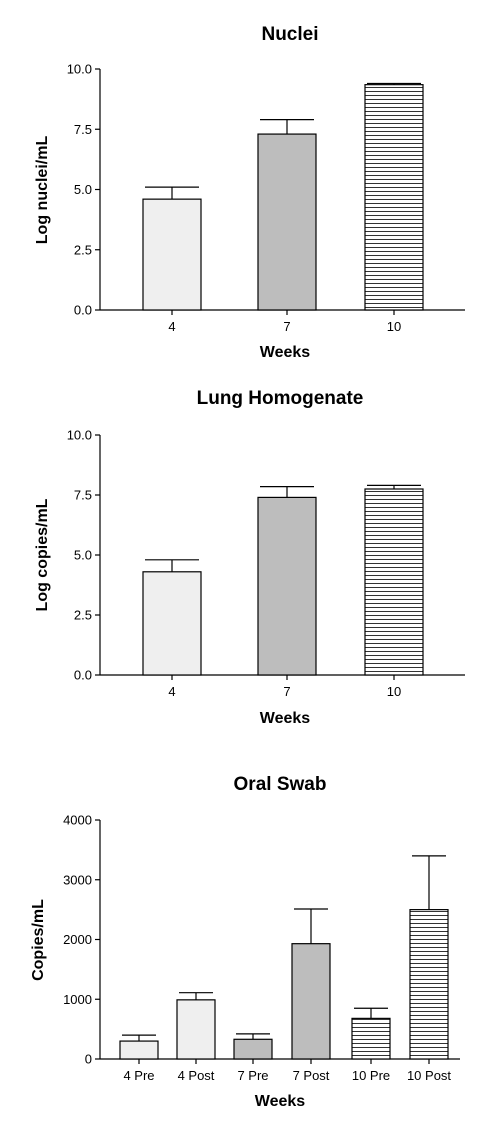 Image resolution: width=480 pixels, height=1128 pixels. What do you see at coordinates (42, 190) in the screenshot?
I see `y-axis-label: Log nuclei/mL` at bounding box center [42, 190].